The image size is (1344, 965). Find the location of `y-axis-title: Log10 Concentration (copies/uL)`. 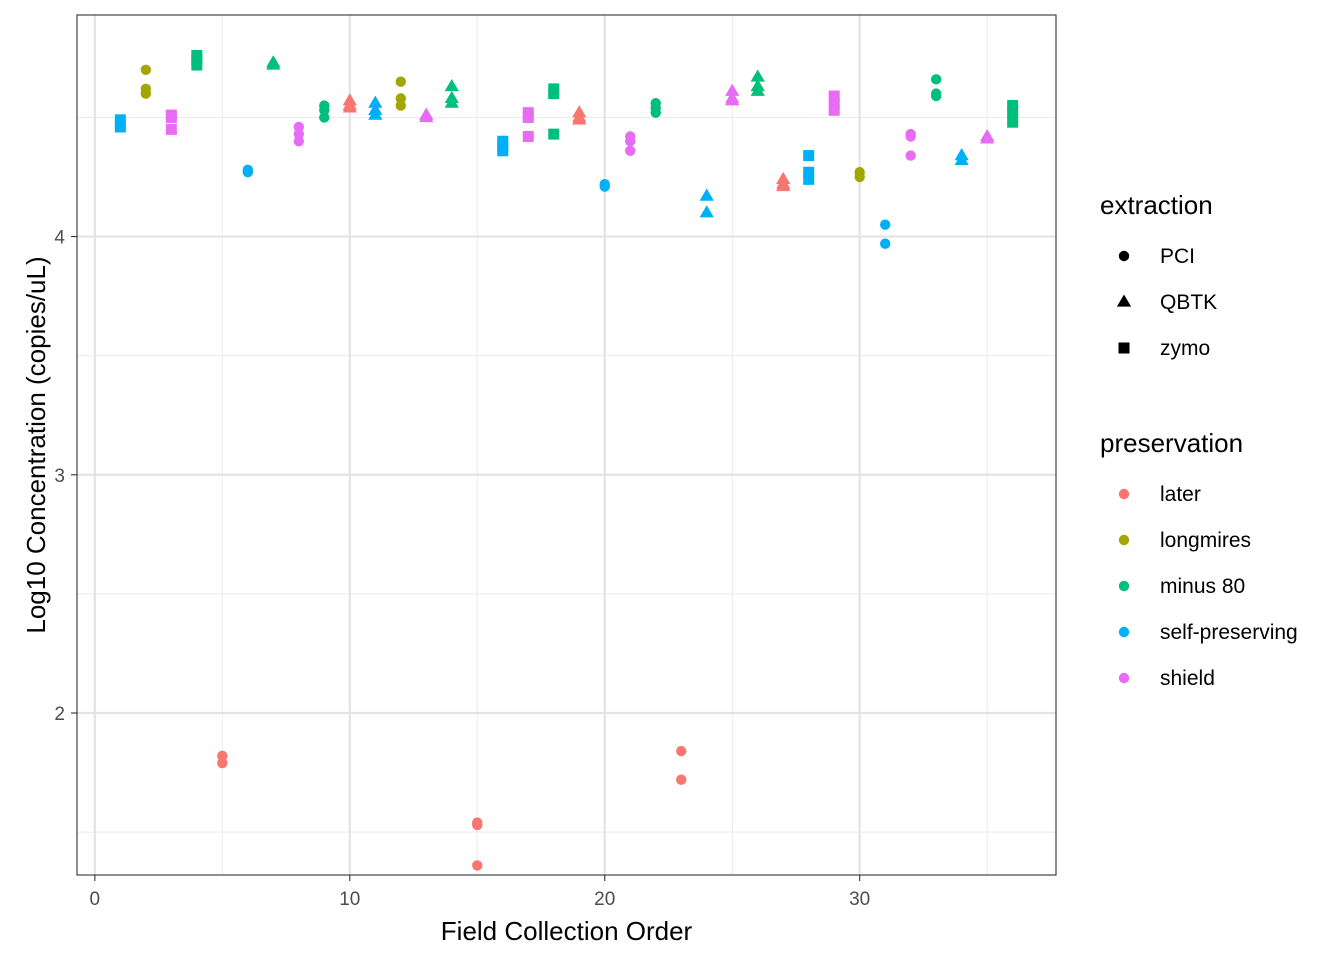

y-axis-title: Log10 Concentration (copies/uL) is located at coordinates (36, 444).